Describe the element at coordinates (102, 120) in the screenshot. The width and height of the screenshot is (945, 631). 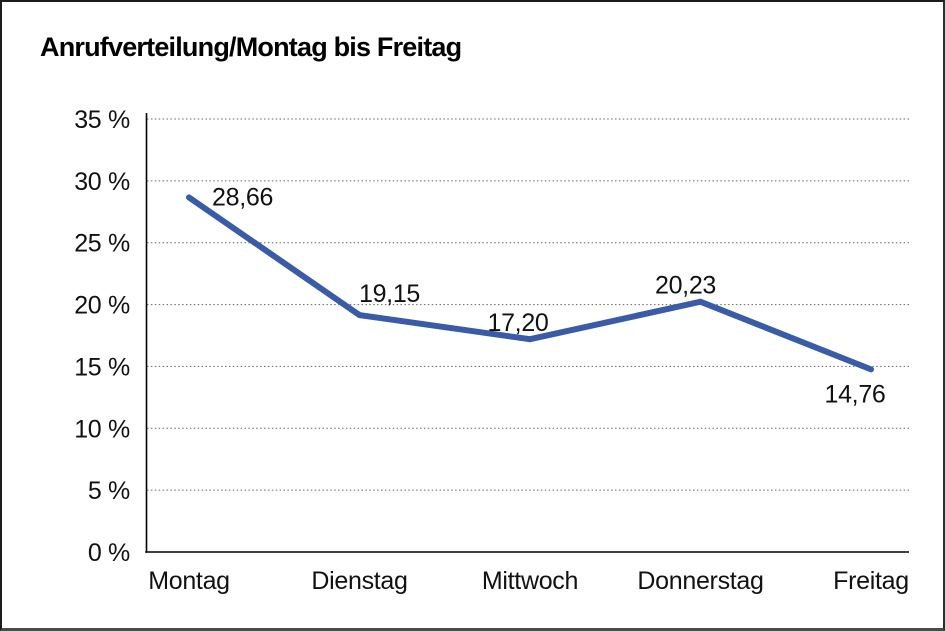
I see `y-tick-label: 35 %` at that location.